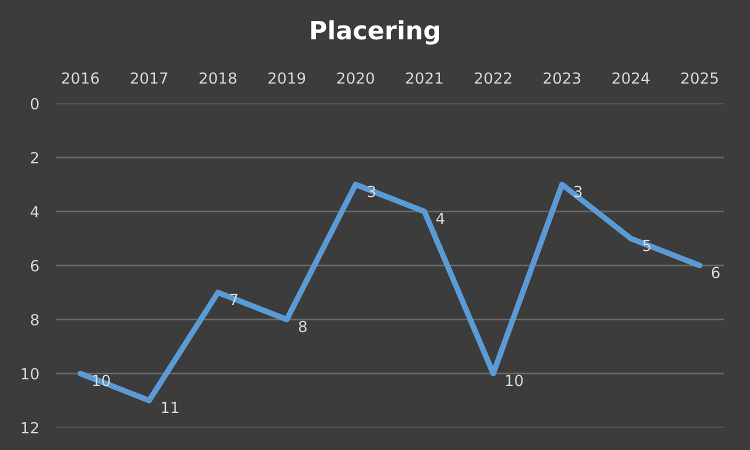  What do you see at coordinates (34, 158) in the screenshot?
I see `y-tick-label: 2` at bounding box center [34, 158].